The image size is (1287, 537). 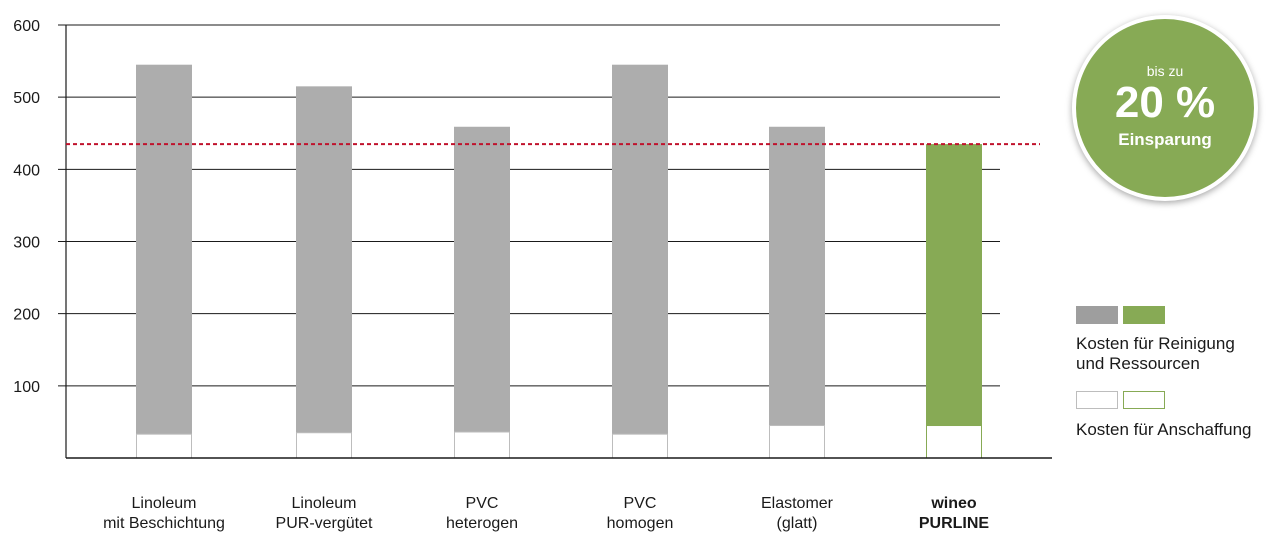 What do you see at coordinates (26, 26) in the screenshot?
I see `y-tick-label: 600` at bounding box center [26, 26].